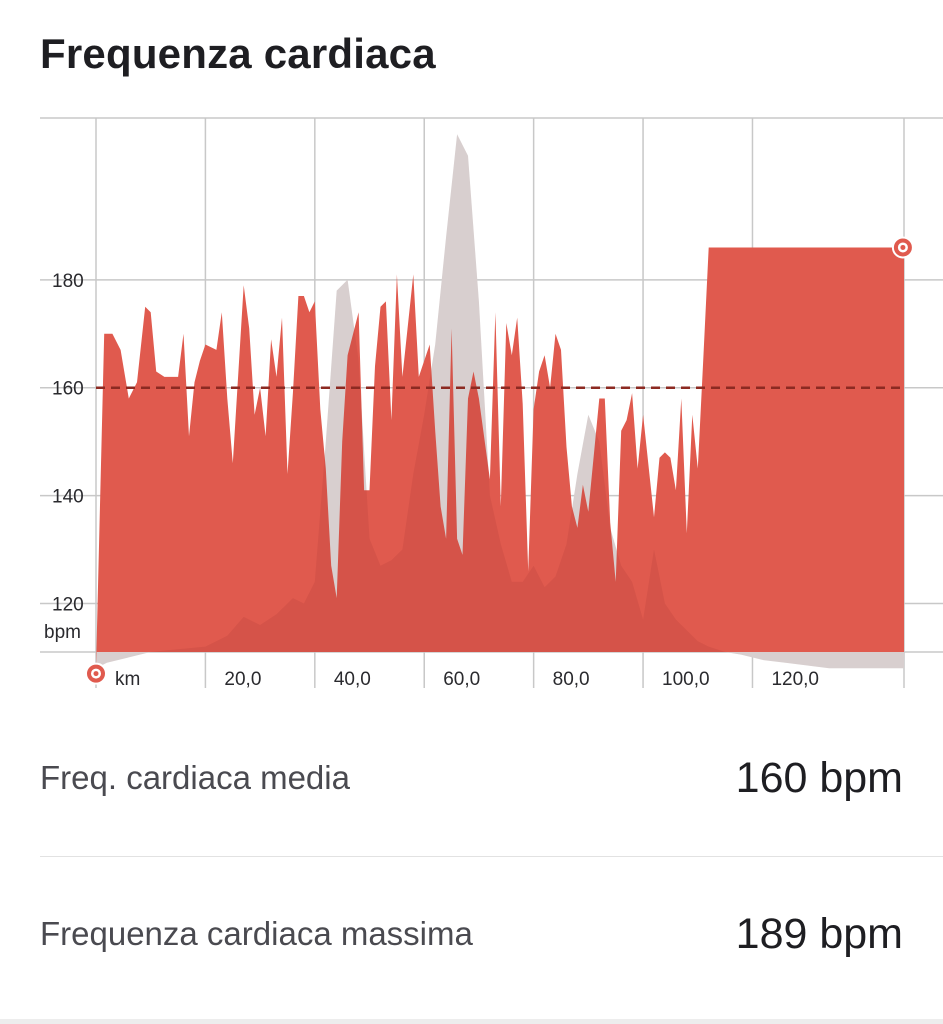 This screenshot has width=943, height=1024. What do you see at coordinates (68, 497) in the screenshot?
I see `y-tick-label-140: 140` at bounding box center [68, 497].